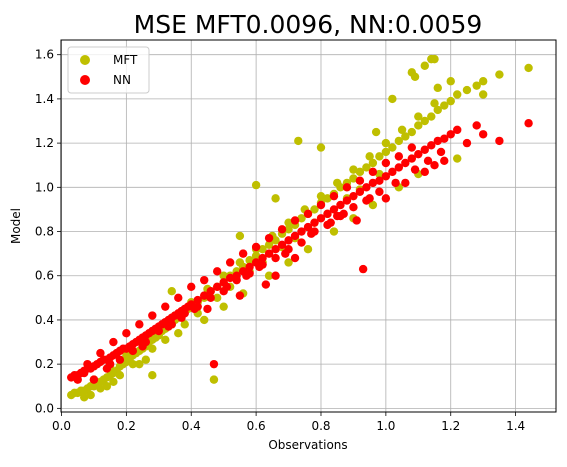 This screenshot has height=467, width=567. What do you see at coordinates (125, 60) in the screenshot?
I see `legend-label-mft: MFT` at bounding box center [125, 60].